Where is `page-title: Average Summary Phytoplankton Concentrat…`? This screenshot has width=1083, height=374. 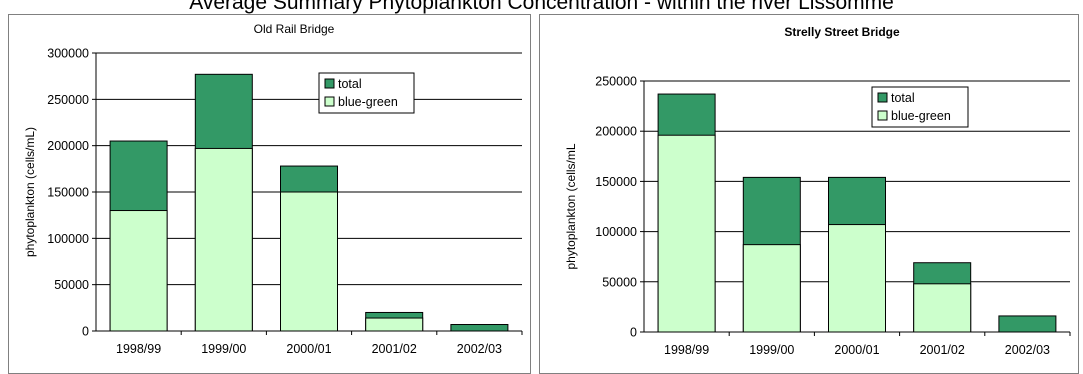 page-title: Average Summary Phytoplankton Concentrat… is located at coordinates (541, 7).